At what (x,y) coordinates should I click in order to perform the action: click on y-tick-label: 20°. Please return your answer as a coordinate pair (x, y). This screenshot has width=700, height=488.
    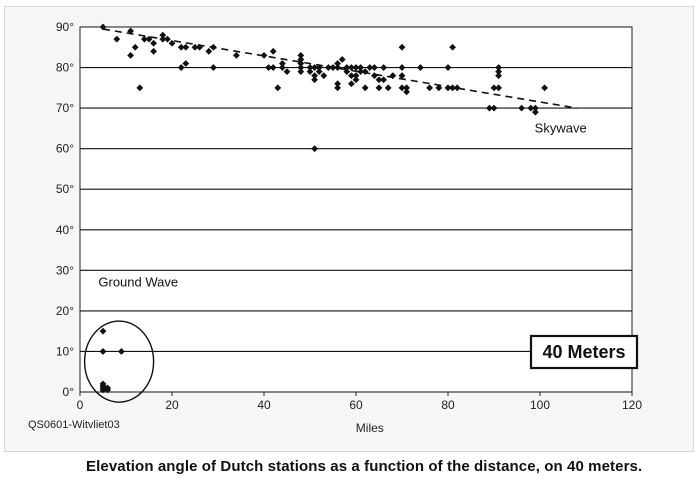
    Looking at the image, I should click on (65, 311).